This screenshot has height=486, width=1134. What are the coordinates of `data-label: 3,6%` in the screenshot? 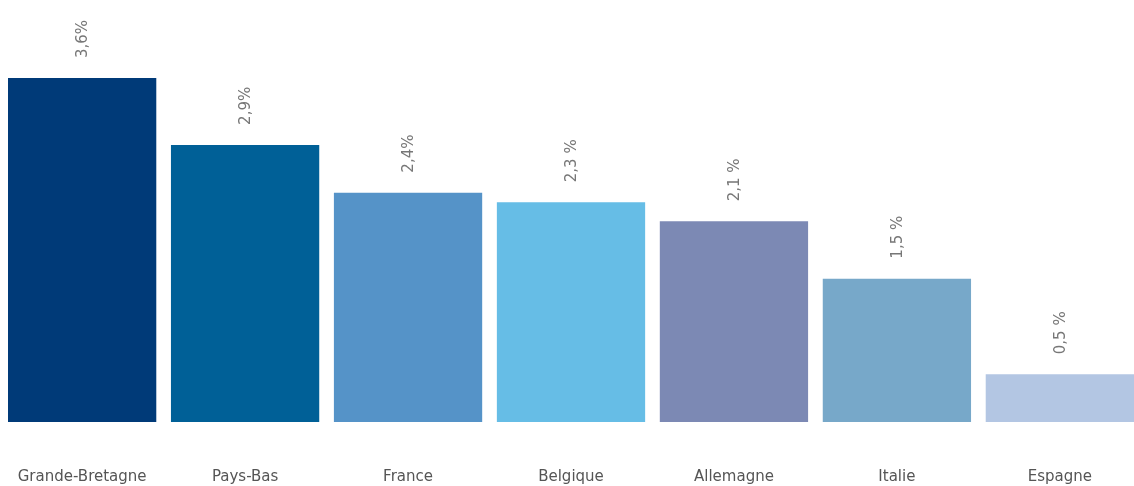 It's located at (82, 38).